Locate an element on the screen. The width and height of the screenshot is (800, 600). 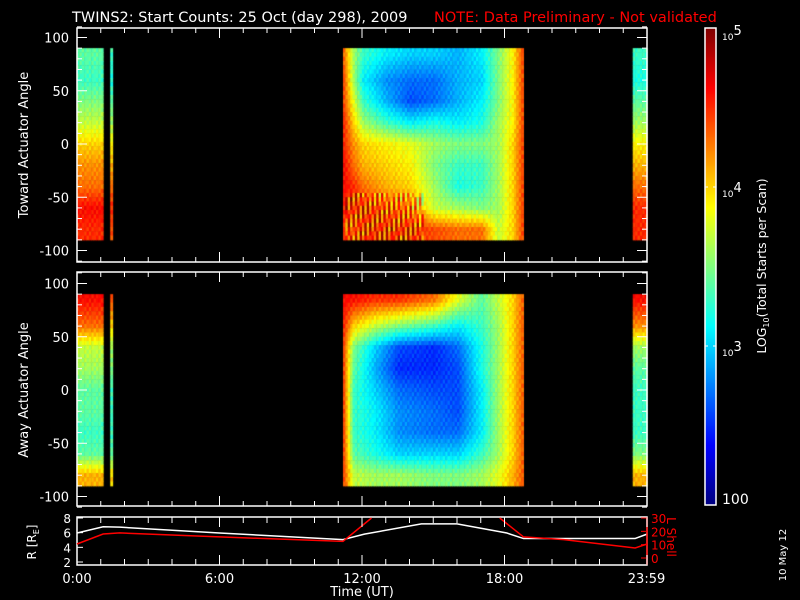
lshell-ylabel: L Shell is located at coordinates (671, 537).